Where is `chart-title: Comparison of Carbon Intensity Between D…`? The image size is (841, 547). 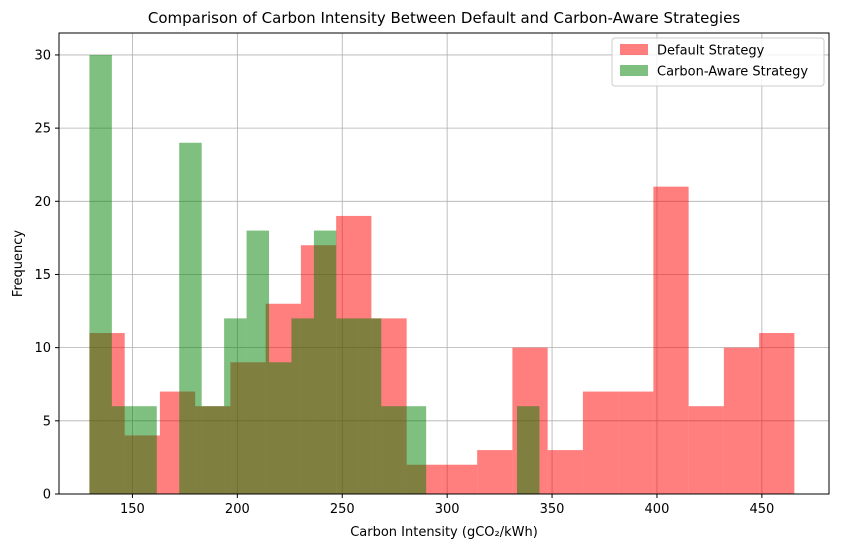 chart-title: Comparison of Carbon Intensity Between D… is located at coordinates (444, 18).